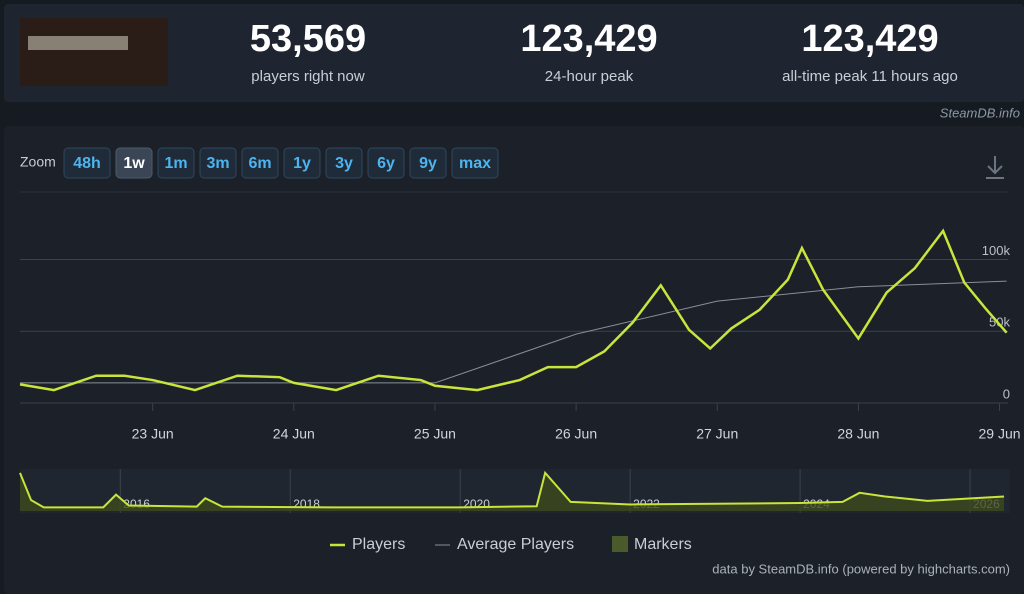  I want to click on credit: SteamDB.info, so click(980, 112).